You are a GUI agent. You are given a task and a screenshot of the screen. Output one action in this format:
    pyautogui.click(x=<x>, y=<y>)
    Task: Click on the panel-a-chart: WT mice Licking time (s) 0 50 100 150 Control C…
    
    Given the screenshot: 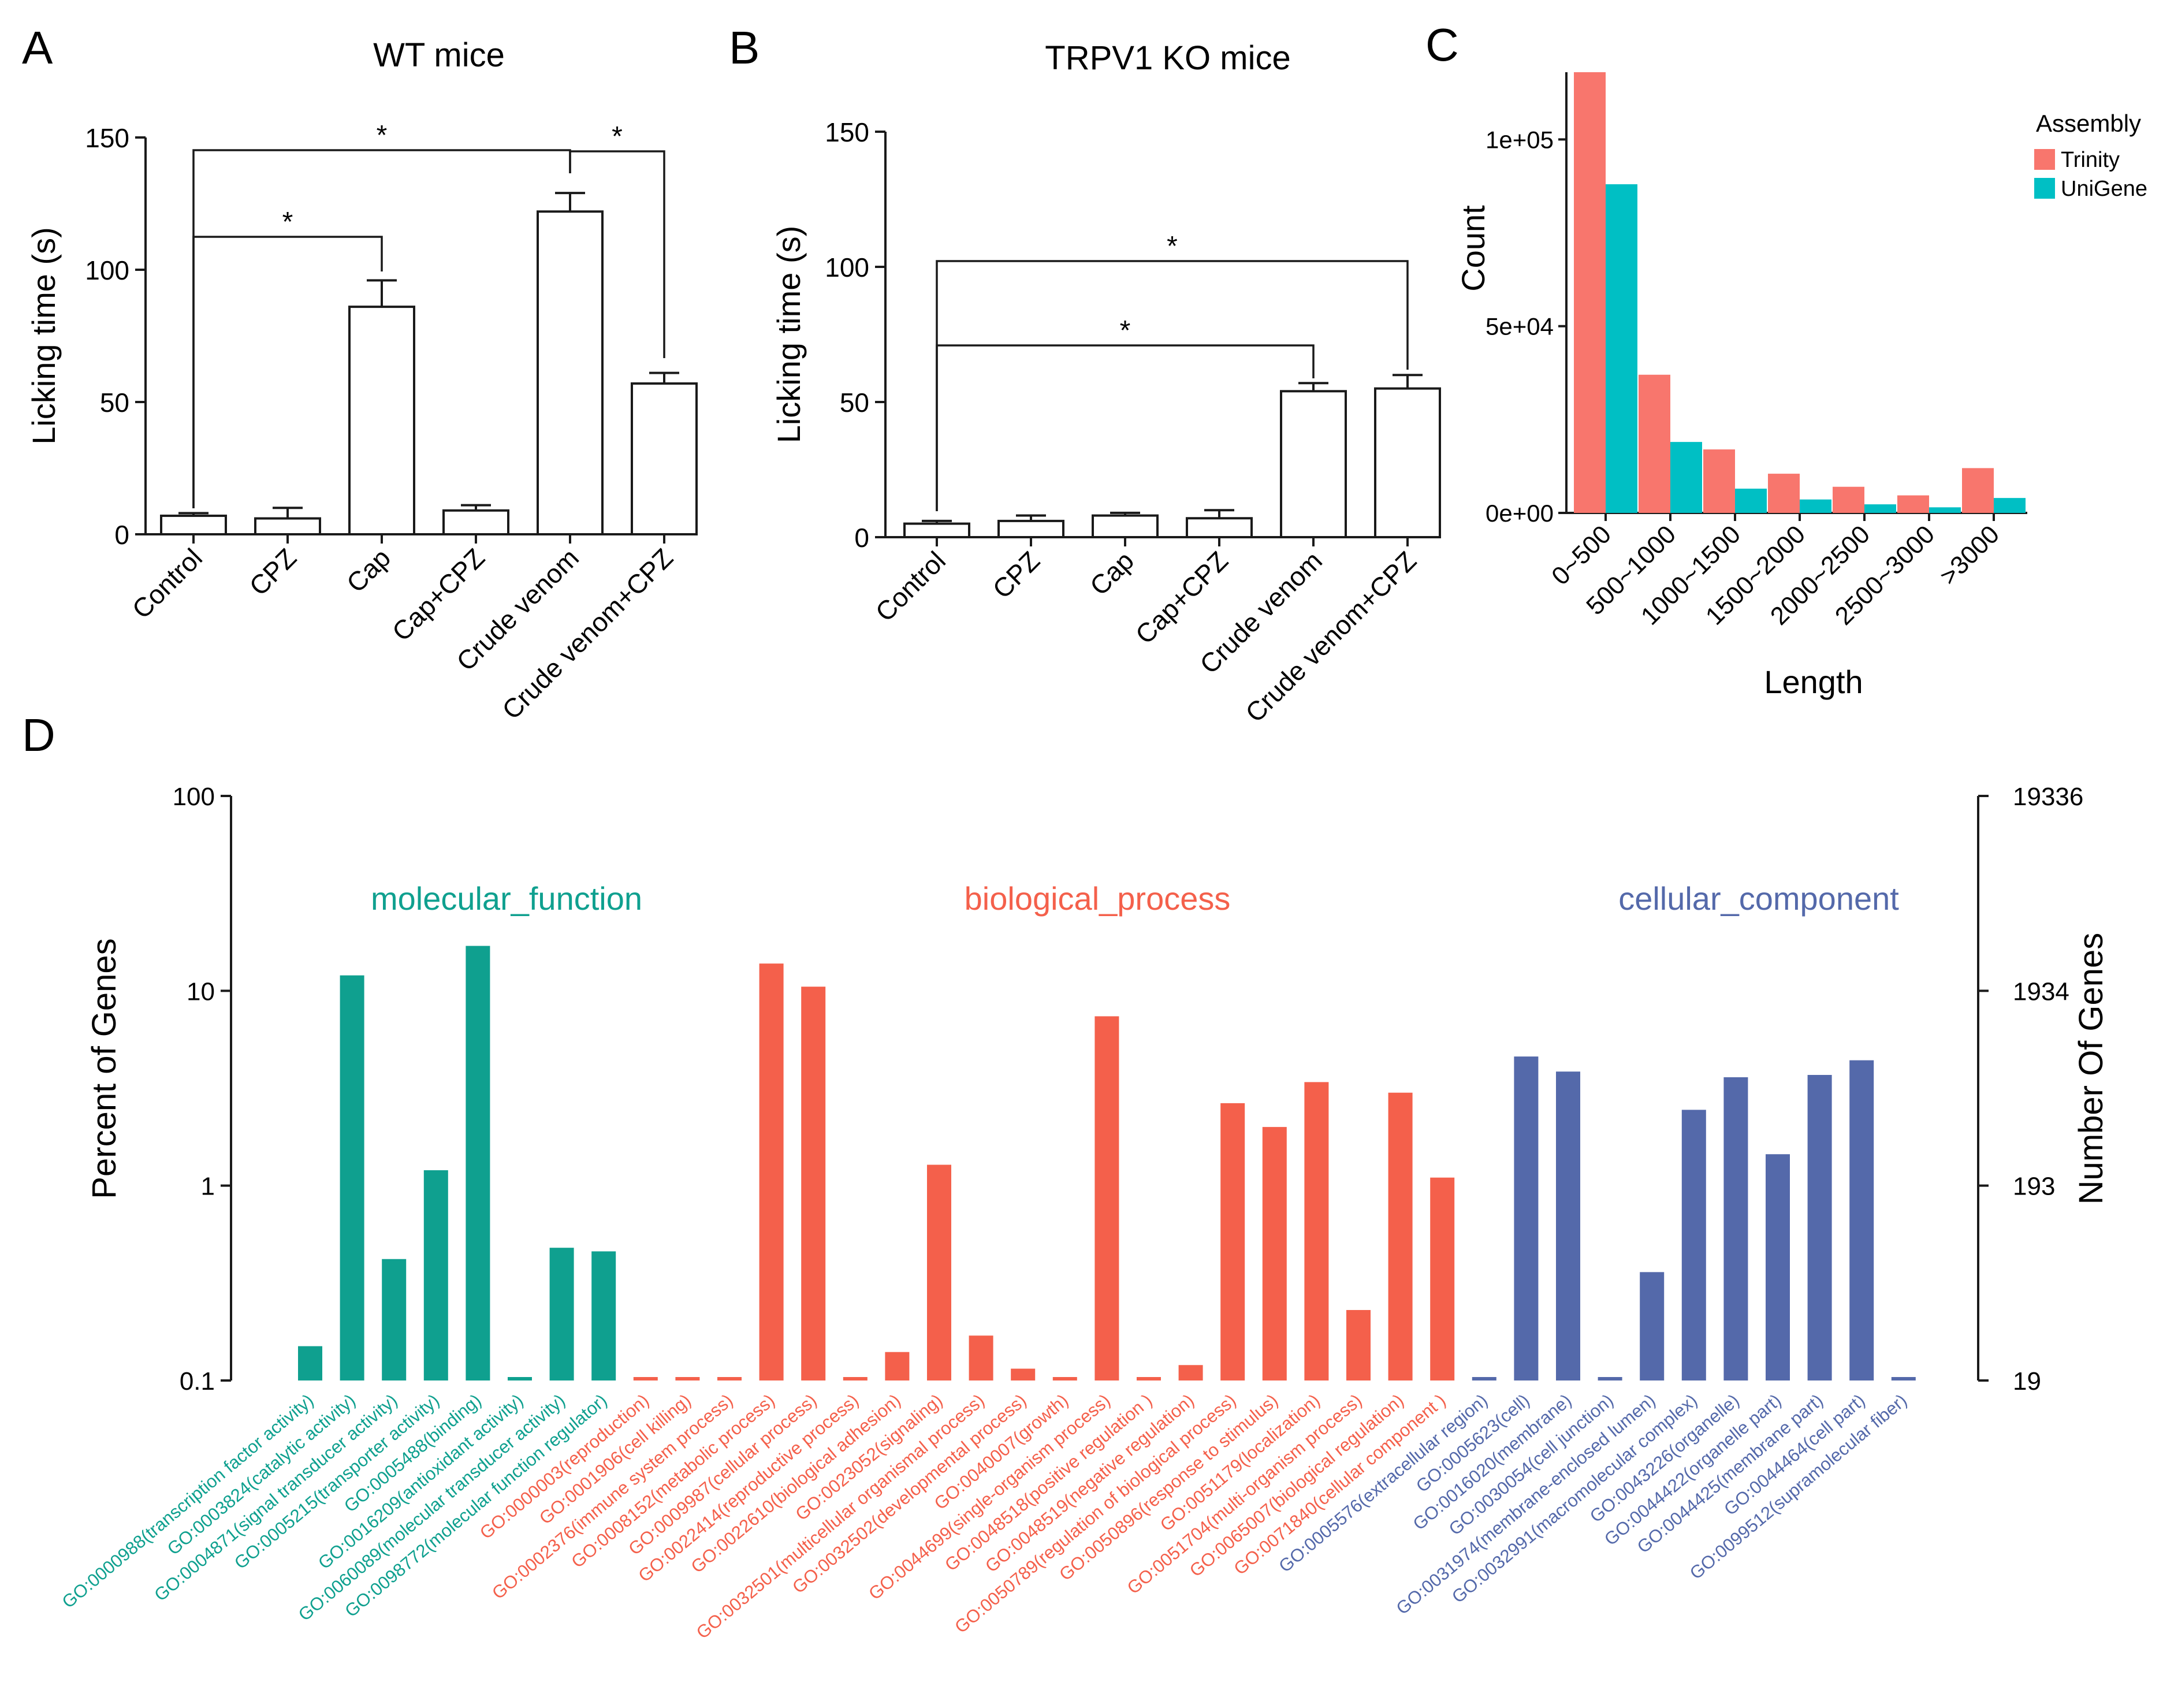 What is the action you would take?
    pyautogui.click(x=361, y=380)
    